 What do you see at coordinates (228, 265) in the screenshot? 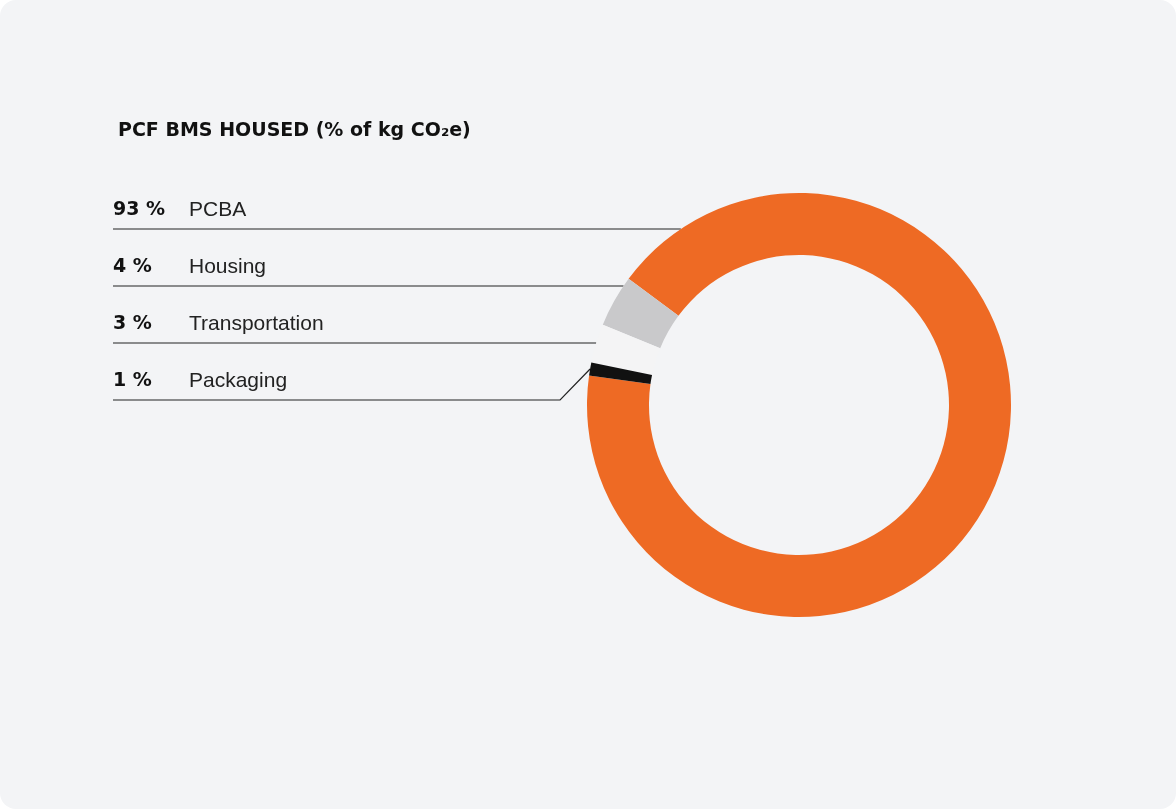
I see `slice-label: Housing` at bounding box center [228, 265].